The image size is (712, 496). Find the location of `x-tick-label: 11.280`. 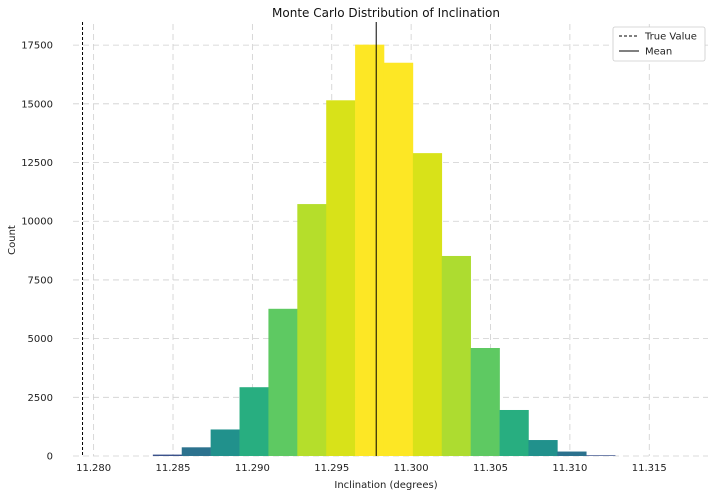

x-tick-label: 11.280 is located at coordinates (93, 468).